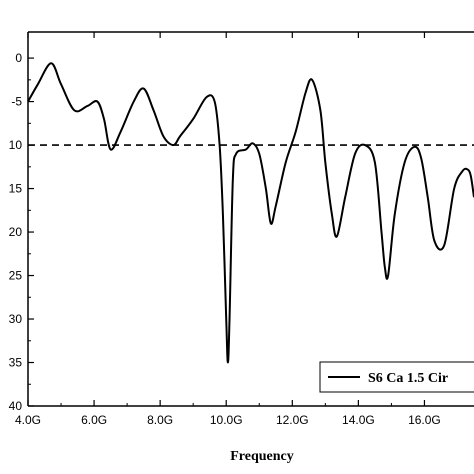  Describe the element at coordinates (16, 145) in the screenshot. I see `y-tick-label-2: 10` at that location.